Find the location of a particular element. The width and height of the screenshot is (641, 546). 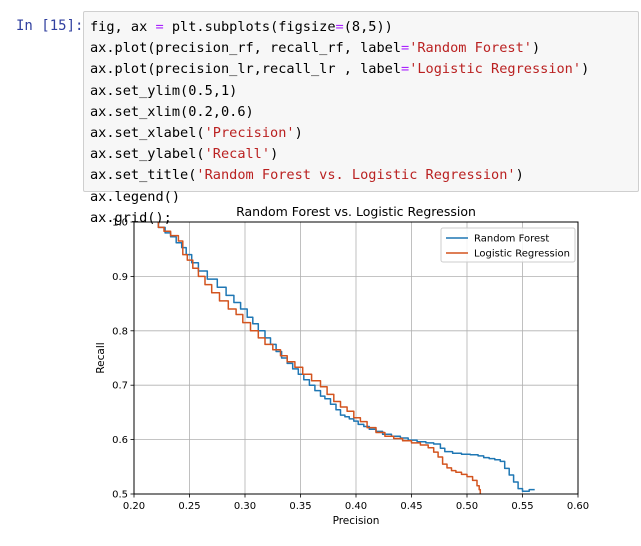

code-line: ax.set_ylim(0.5,1) is located at coordinates (361, 91).